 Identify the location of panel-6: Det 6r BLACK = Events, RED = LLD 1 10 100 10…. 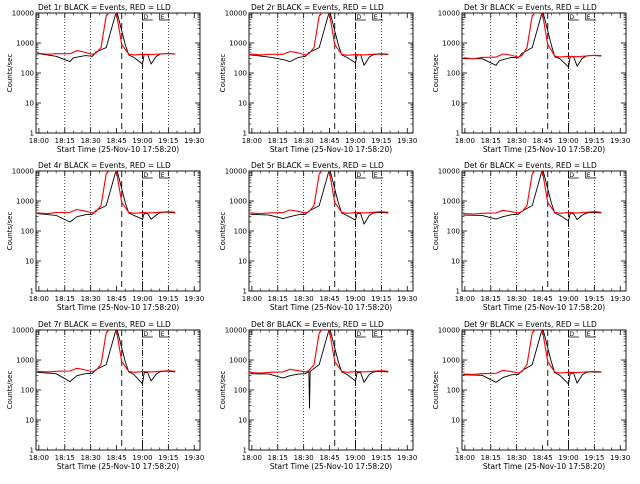
(531, 236).